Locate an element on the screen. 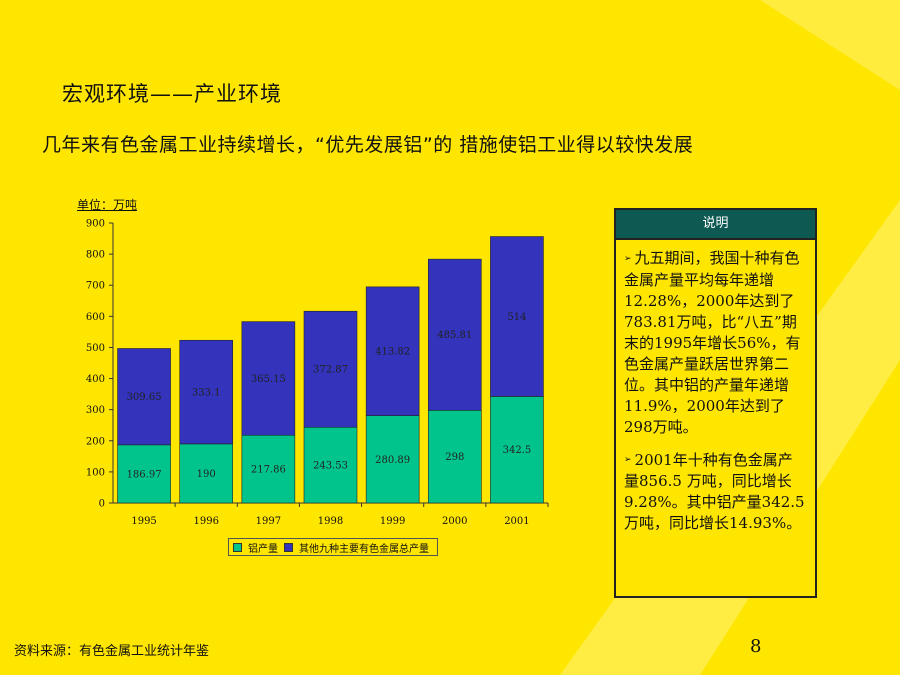  data-label: 309.65 is located at coordinates (144, 397).